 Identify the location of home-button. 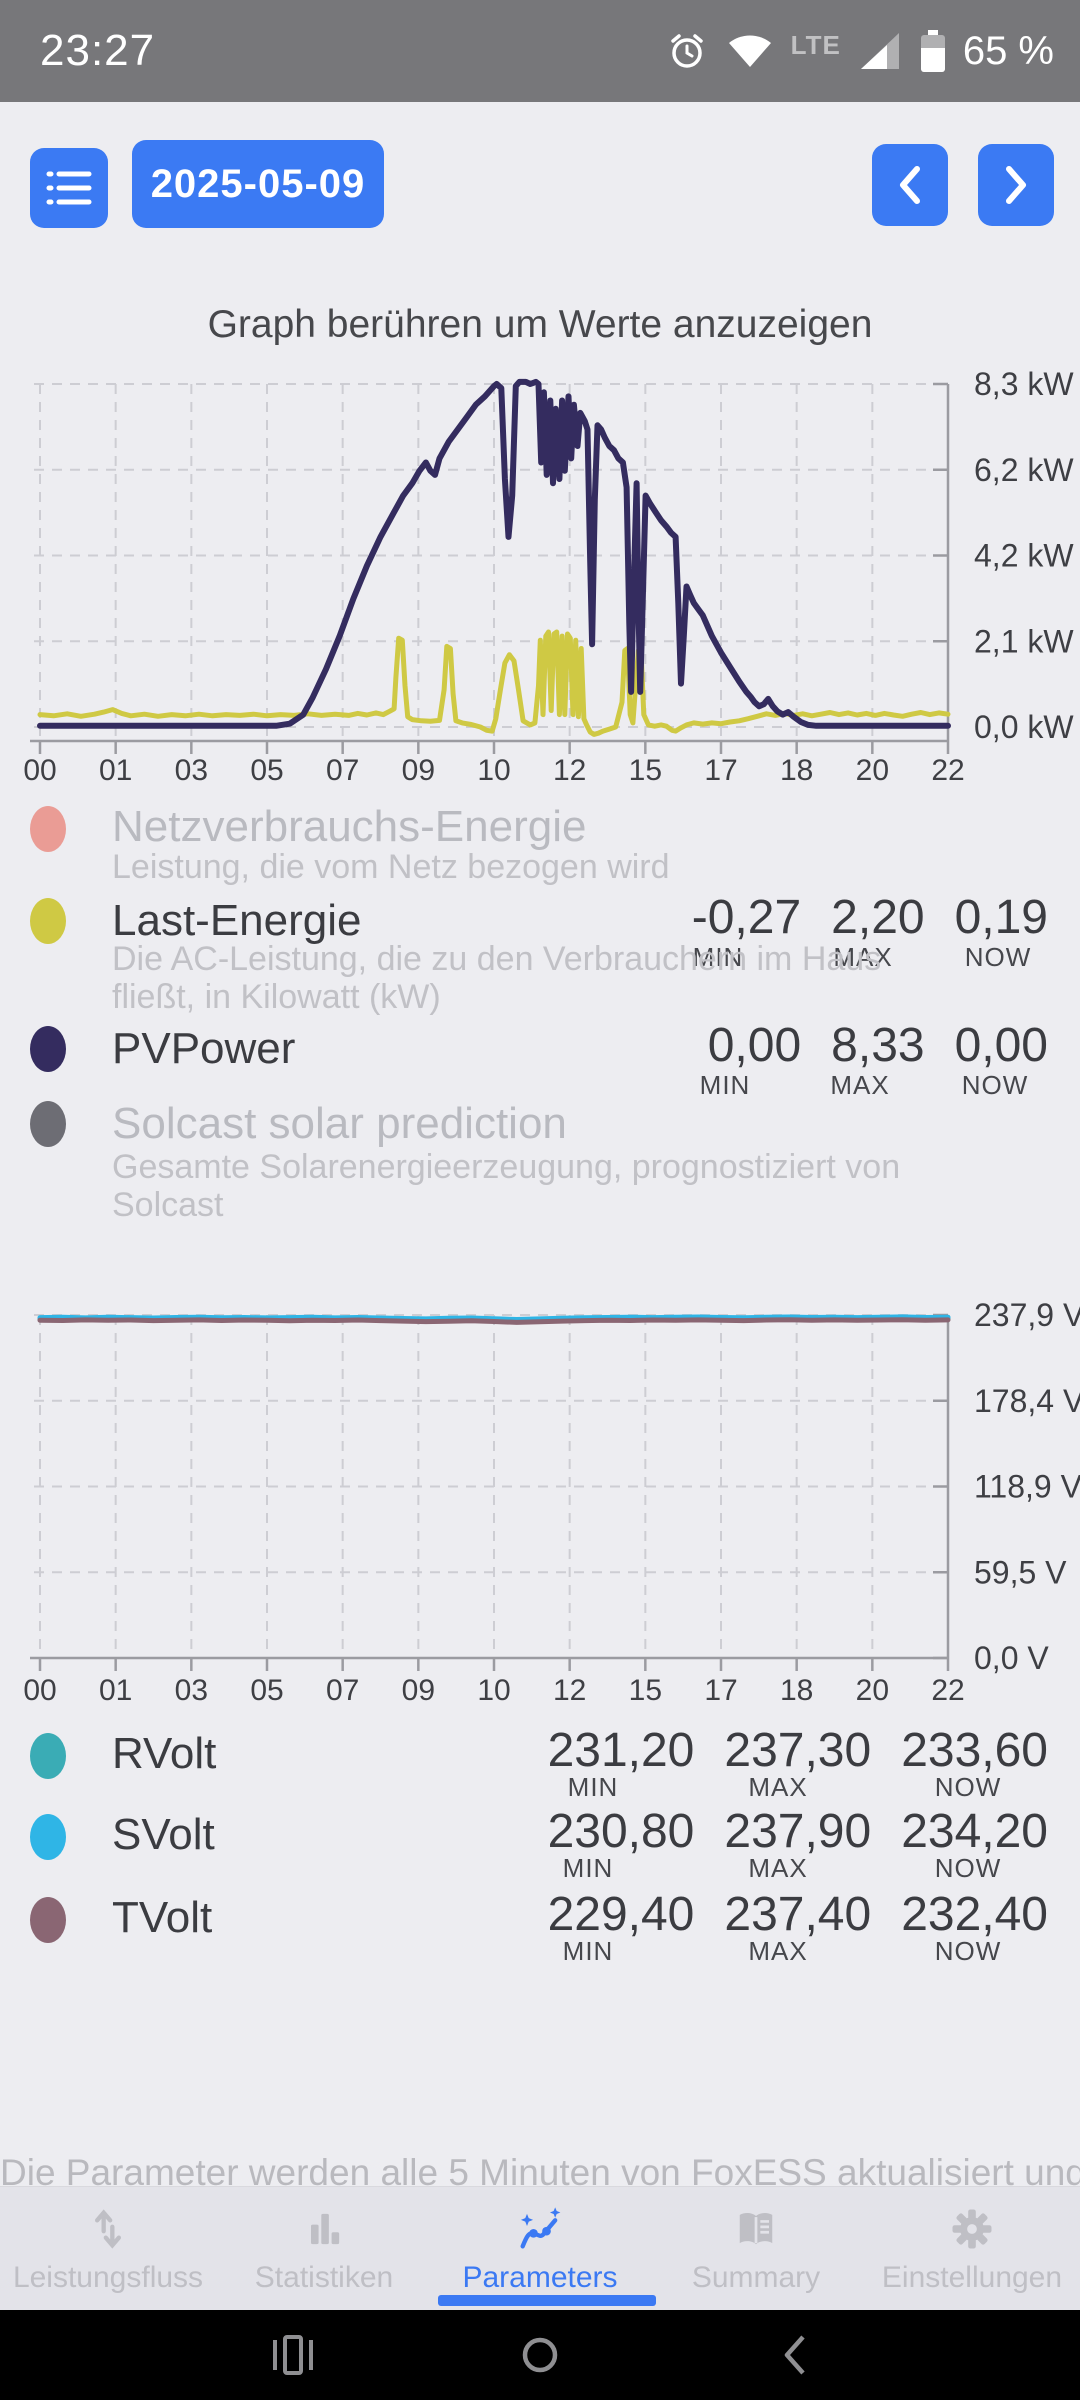
(540, 2355).